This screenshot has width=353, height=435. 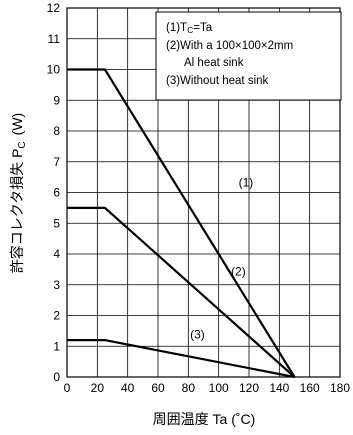 I want to click on y-tick-label: 9, so click(x=56, y=100).